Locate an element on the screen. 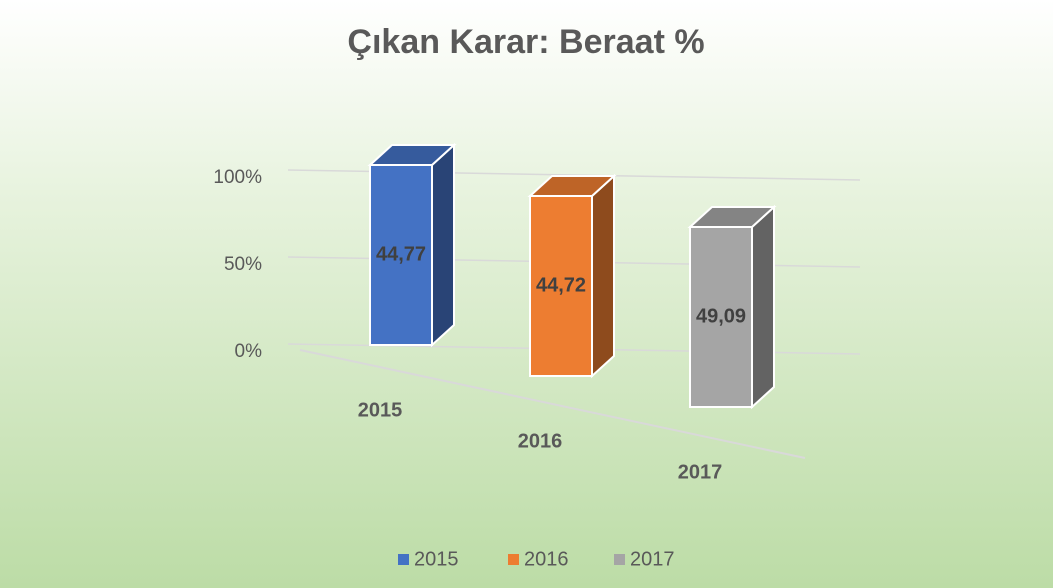  data-label: 44,72 is located at coordinates (561, 285).